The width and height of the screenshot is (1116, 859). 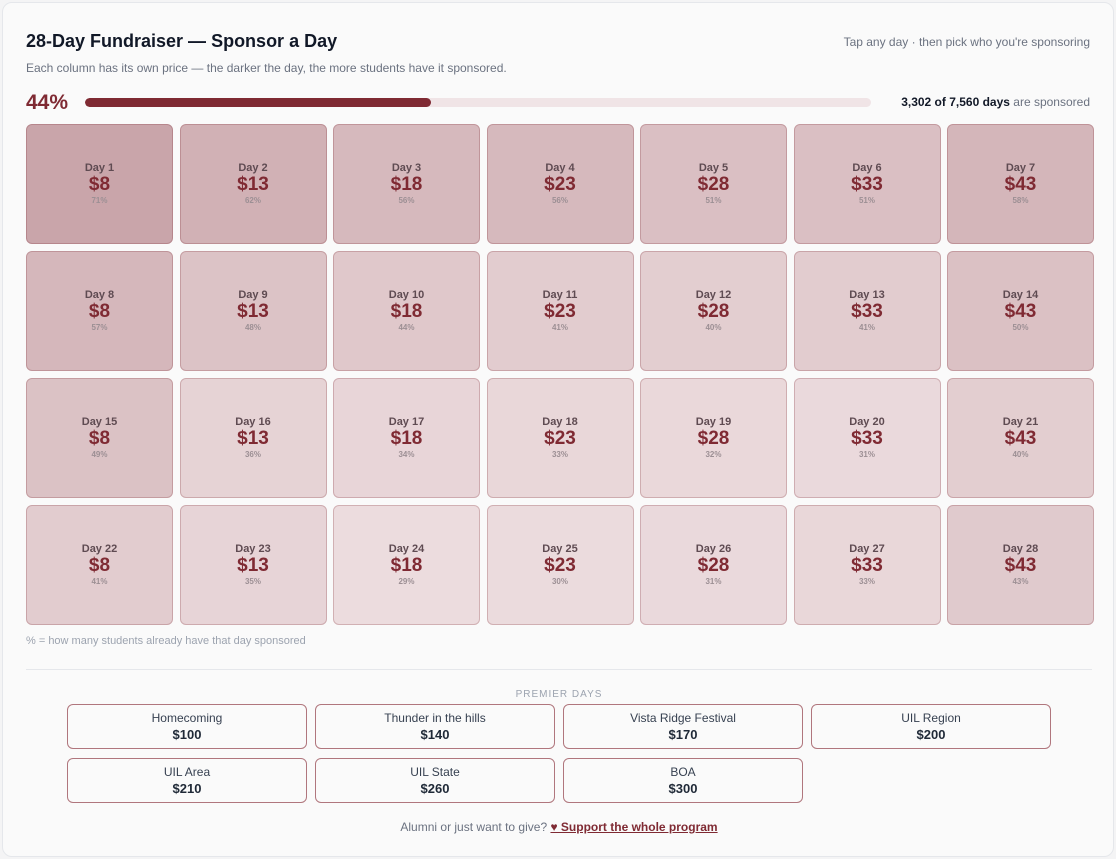 I want to click on premier-day-button: Homecoming $100, so click(x=187, y=726).